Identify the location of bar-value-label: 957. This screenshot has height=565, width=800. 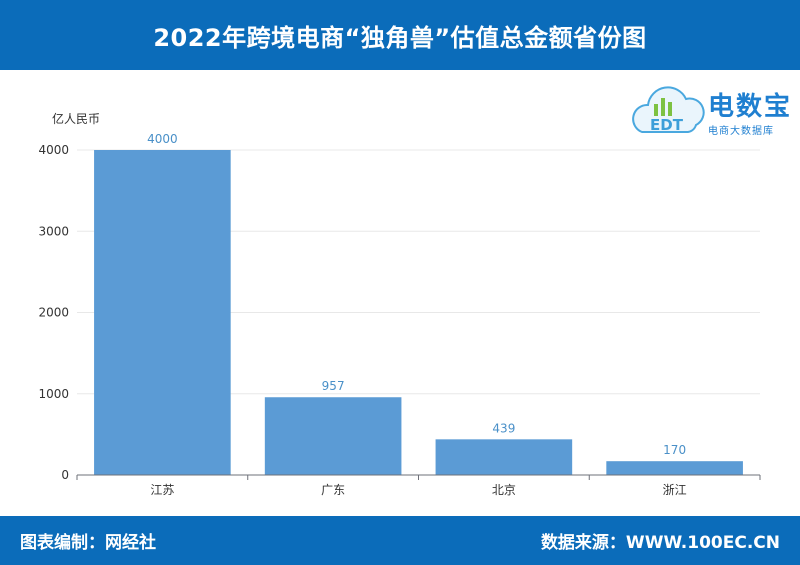
(333, 386).